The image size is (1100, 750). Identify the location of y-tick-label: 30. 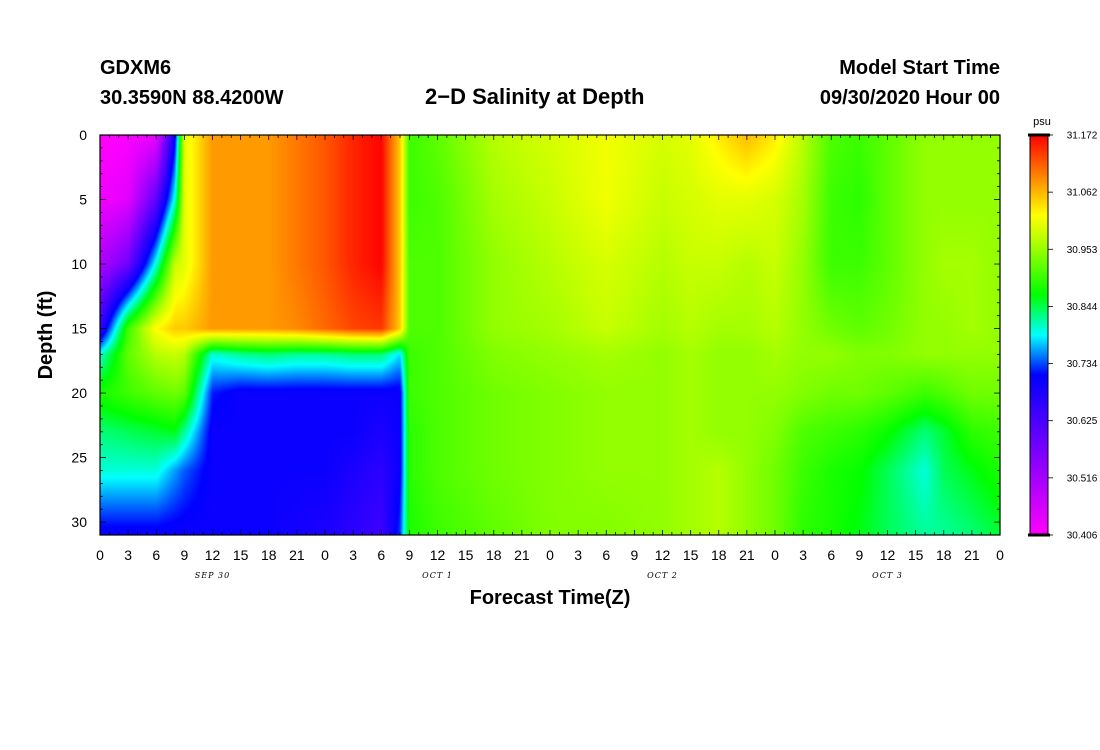
(79, 522).